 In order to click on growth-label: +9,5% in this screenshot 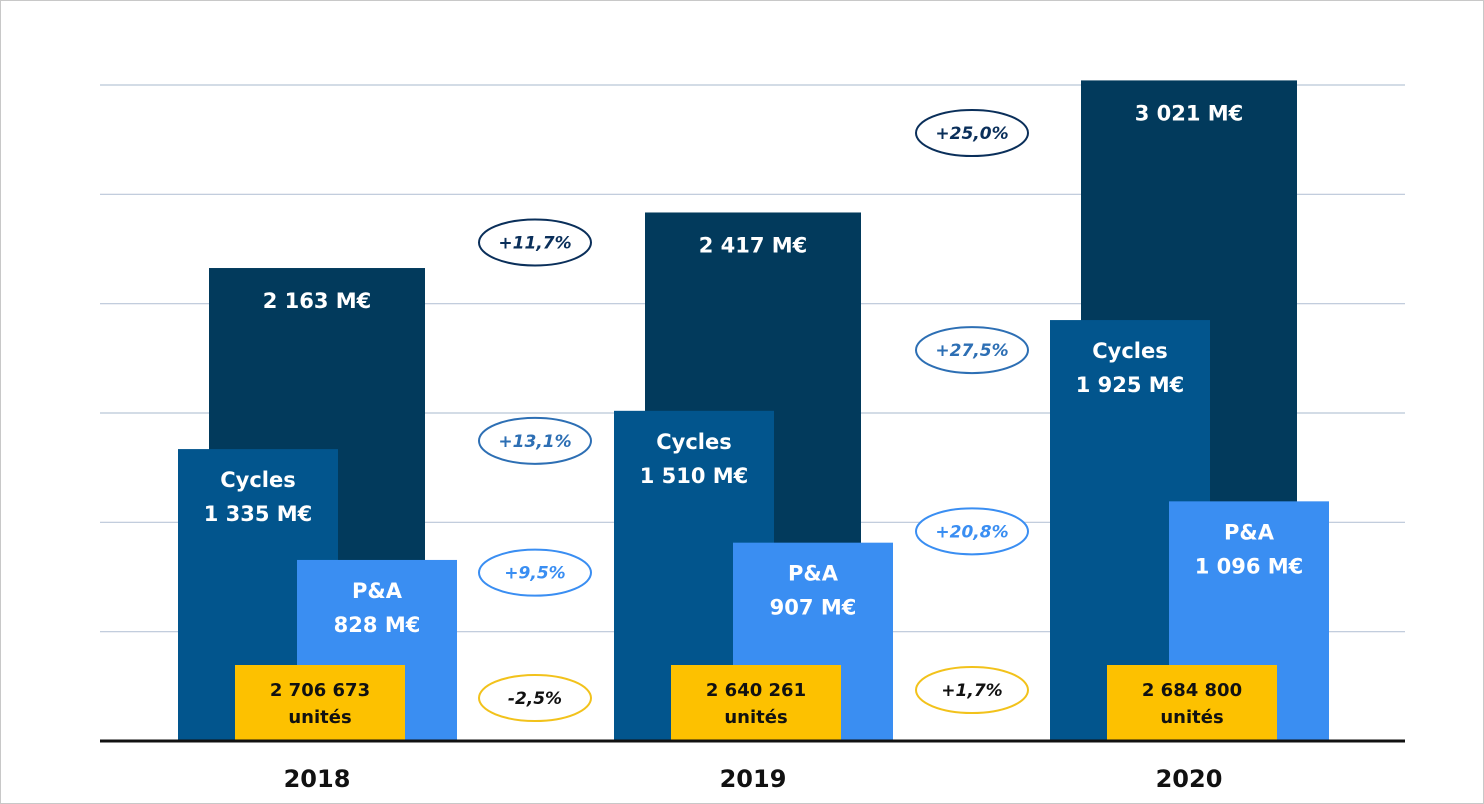, I will do `click(534, 574)`.